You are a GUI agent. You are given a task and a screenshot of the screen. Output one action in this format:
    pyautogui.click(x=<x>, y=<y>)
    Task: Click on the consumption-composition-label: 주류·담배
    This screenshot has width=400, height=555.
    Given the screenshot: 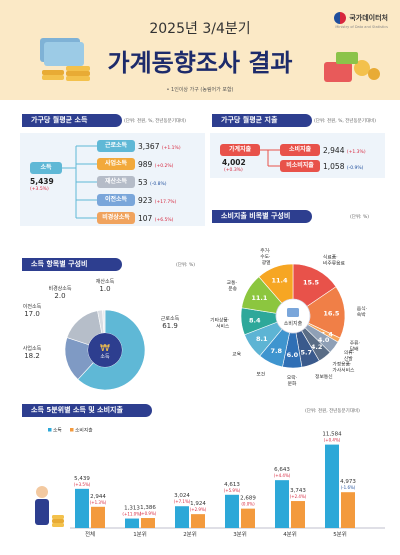 What is the action you would take?
    pyautogui.click(x=355, y=347)
    